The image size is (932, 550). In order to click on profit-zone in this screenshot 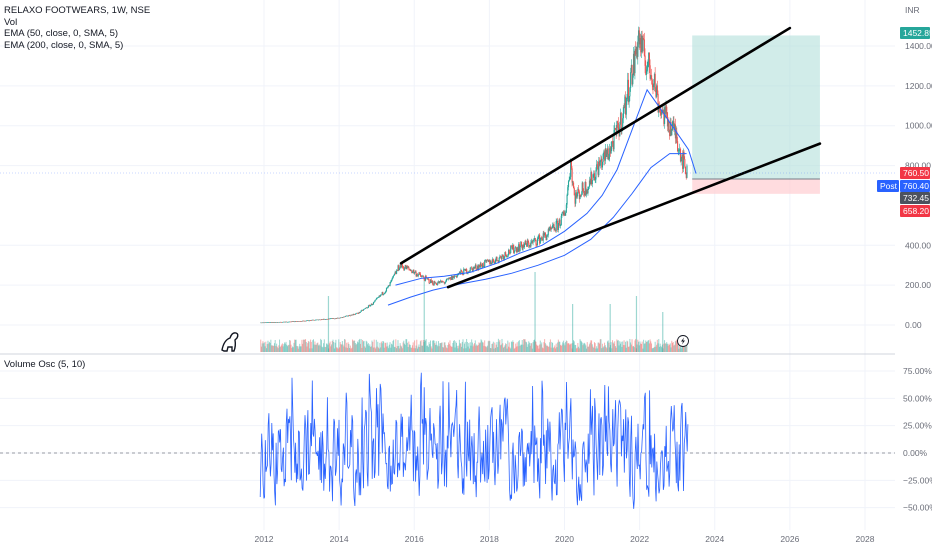, I will do `click(756, 107)`.